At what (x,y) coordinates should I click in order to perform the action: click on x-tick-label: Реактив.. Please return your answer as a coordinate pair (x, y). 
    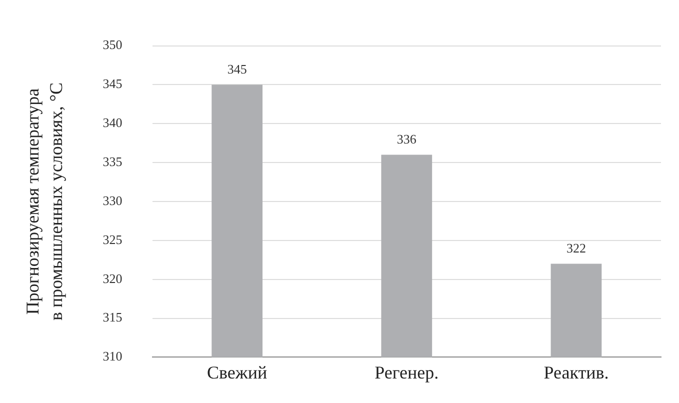
    Looking at the image, I should click on (576, 372).